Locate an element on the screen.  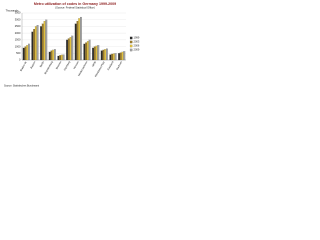
y-axis-label: Thousands is located at coordinates (13, 11).